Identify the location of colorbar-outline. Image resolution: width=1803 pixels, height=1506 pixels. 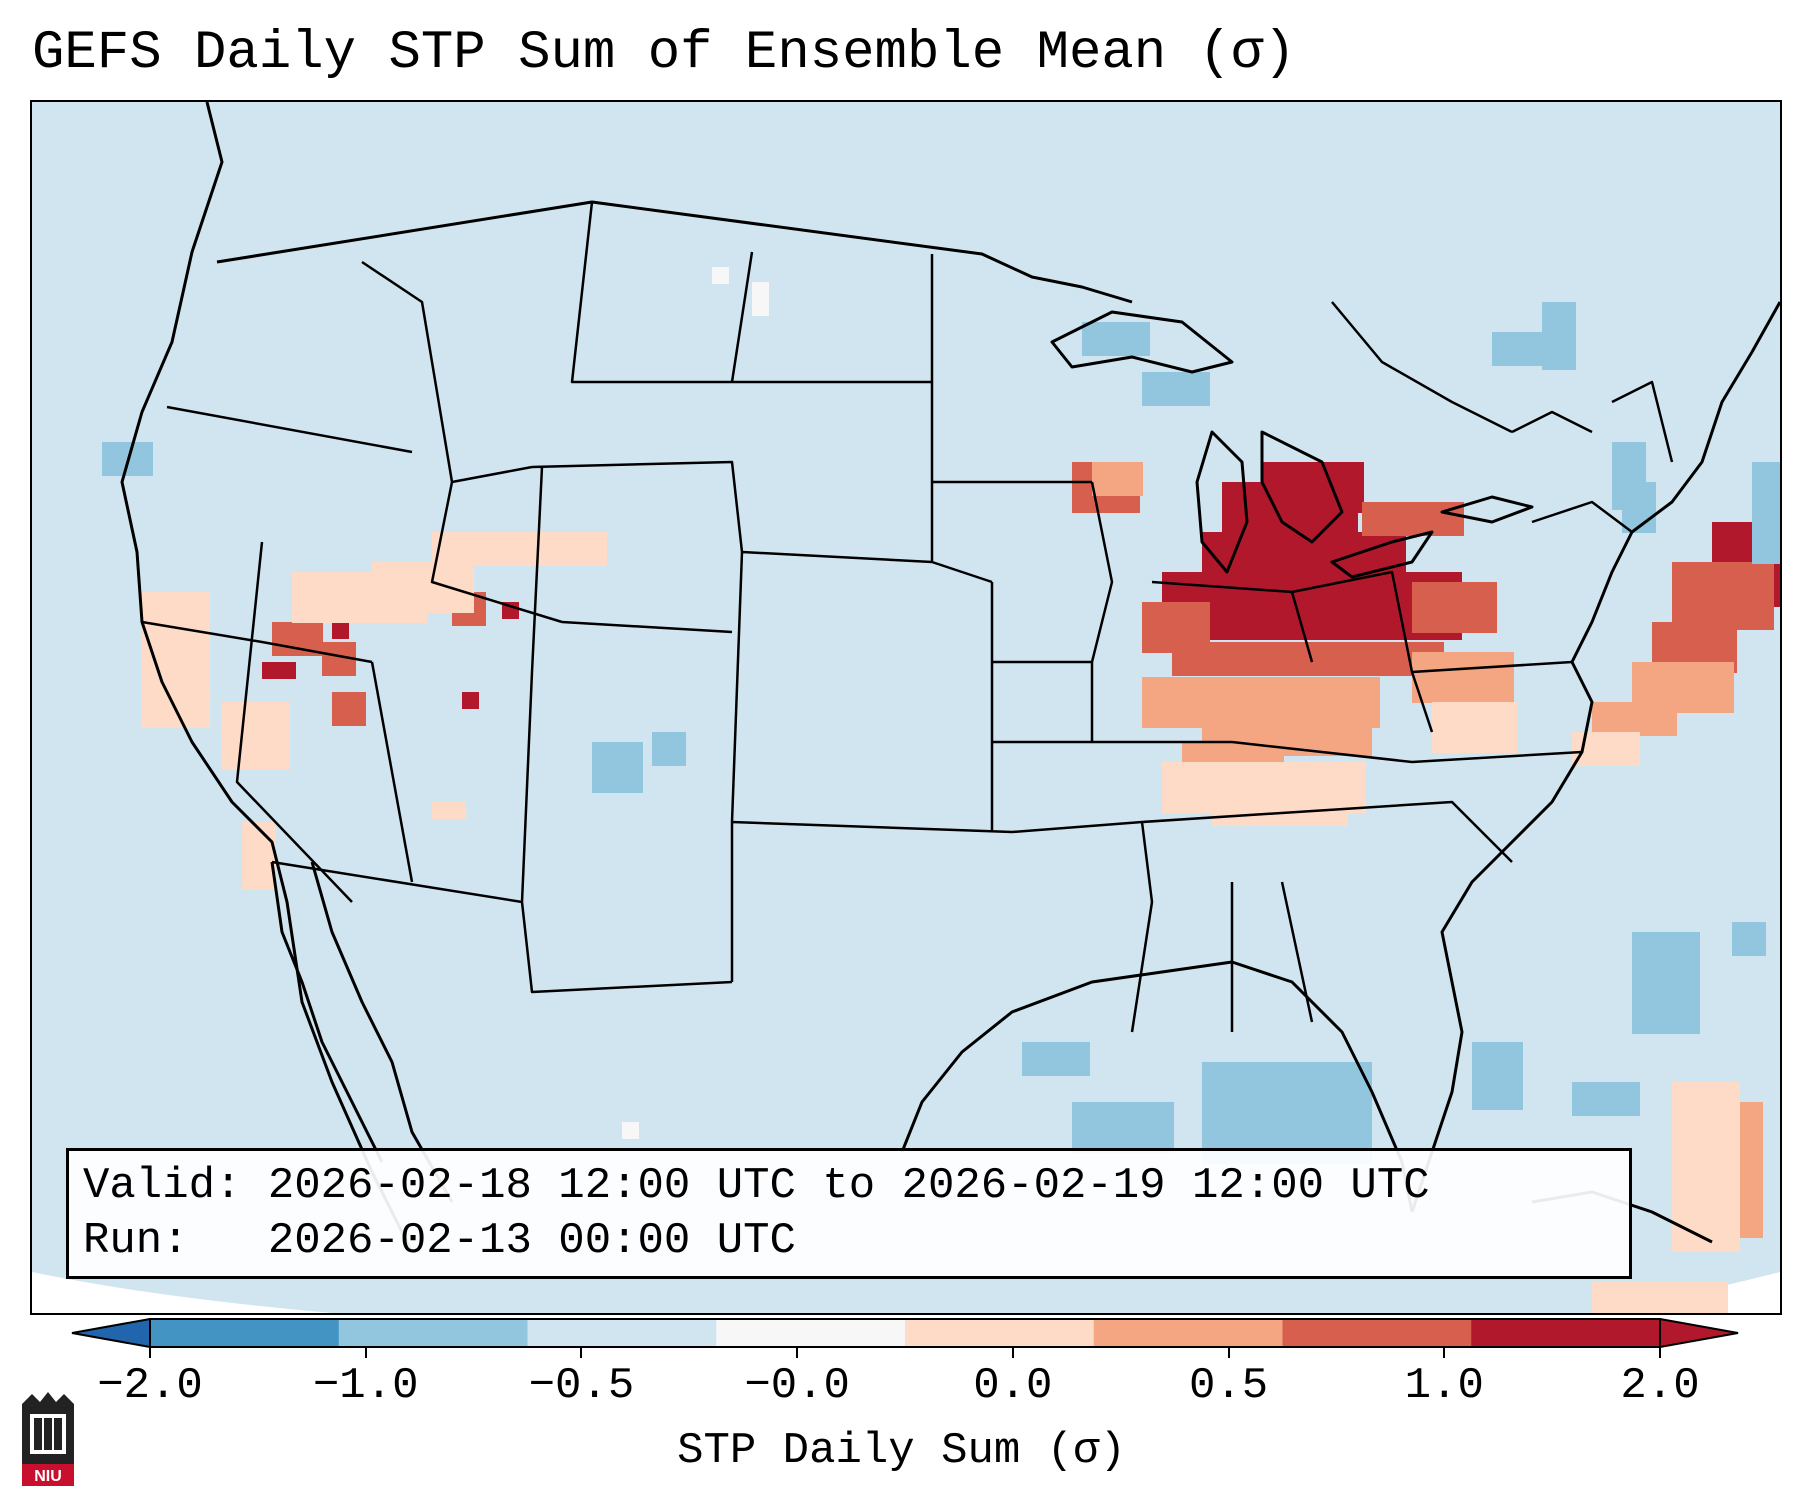
(905, 1333).